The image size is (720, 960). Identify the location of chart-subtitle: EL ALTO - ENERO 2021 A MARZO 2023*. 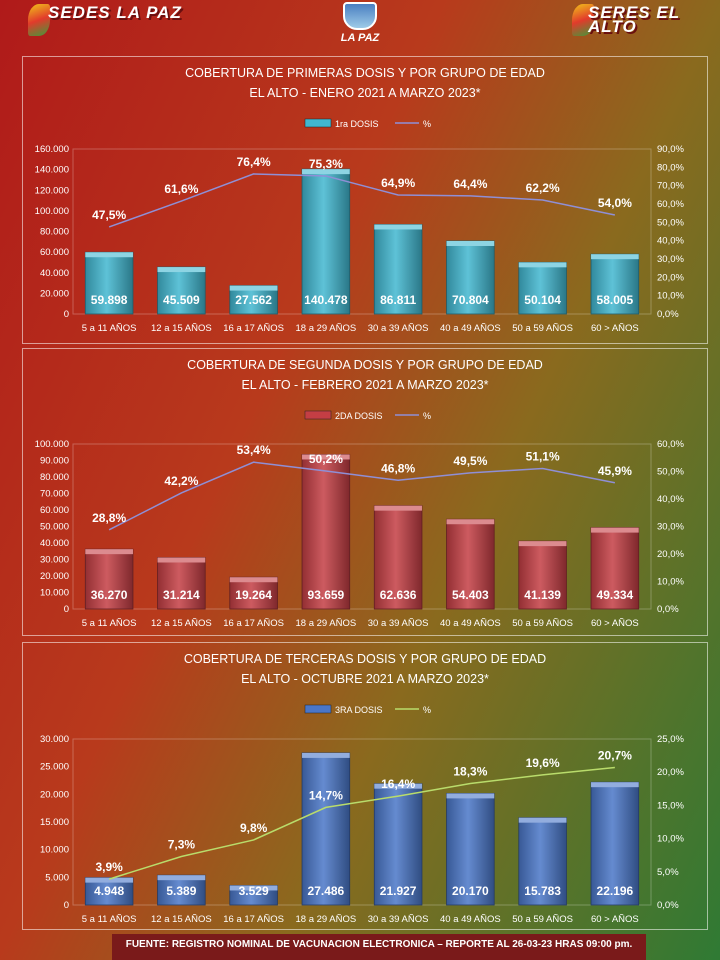
(364, 93).